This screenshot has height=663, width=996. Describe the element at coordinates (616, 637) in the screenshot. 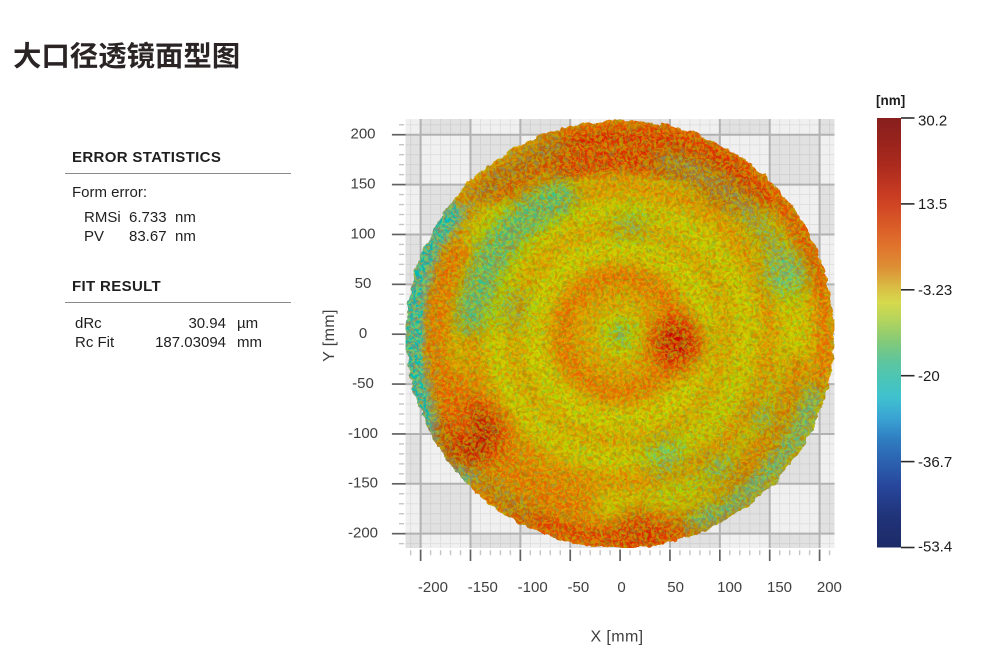

I see `svg-text: X [mm]` at that location.